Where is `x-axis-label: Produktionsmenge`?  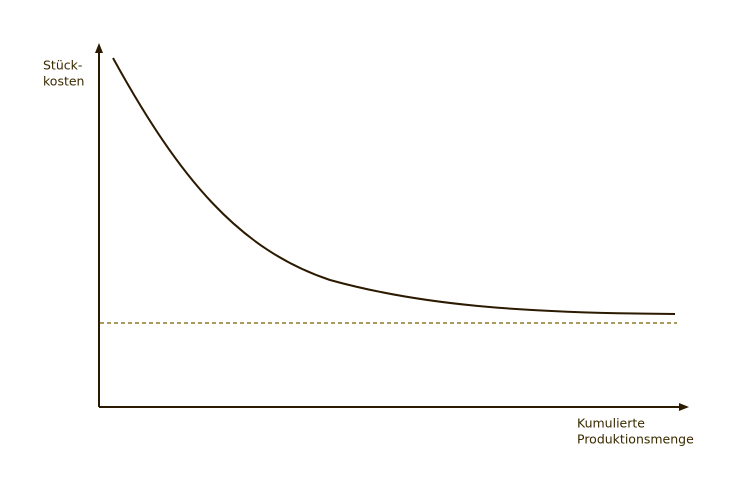 x-axis-label: Produktionsmenge is located at coordinates (635, 439).